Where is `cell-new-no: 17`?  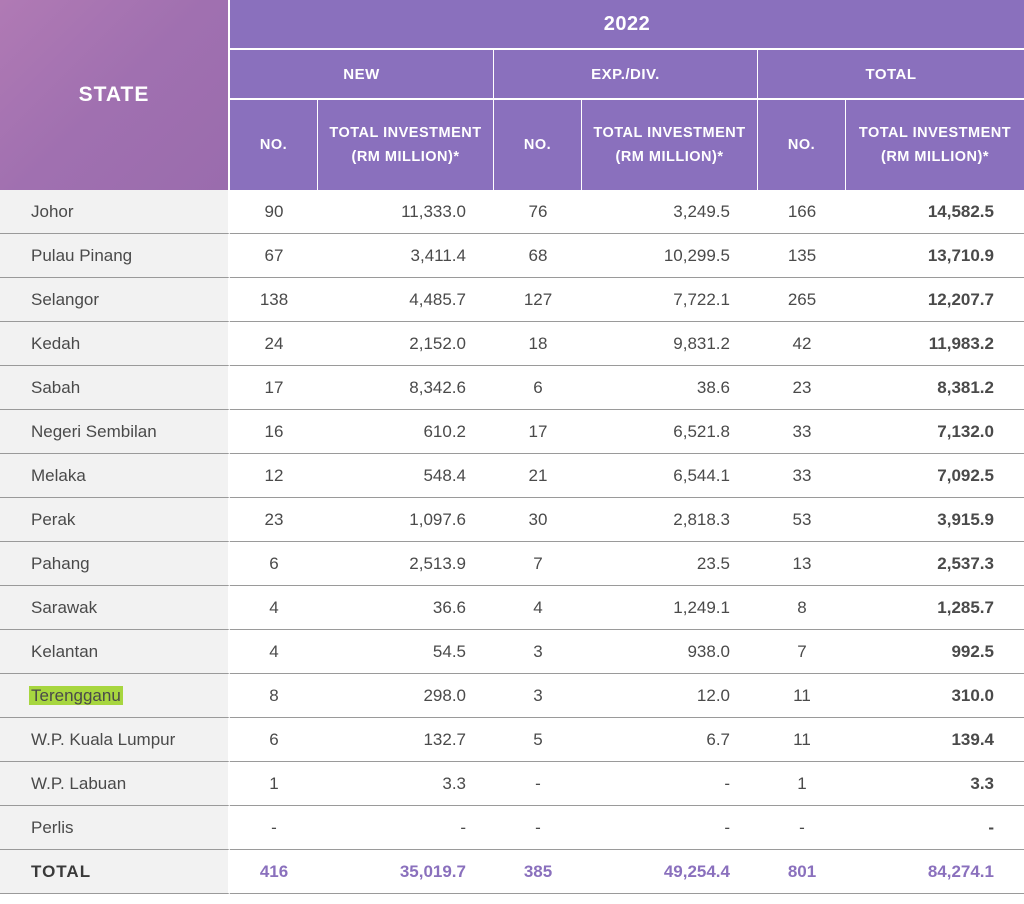 cell-new-no: 17 is located at coordinates (274, 388).